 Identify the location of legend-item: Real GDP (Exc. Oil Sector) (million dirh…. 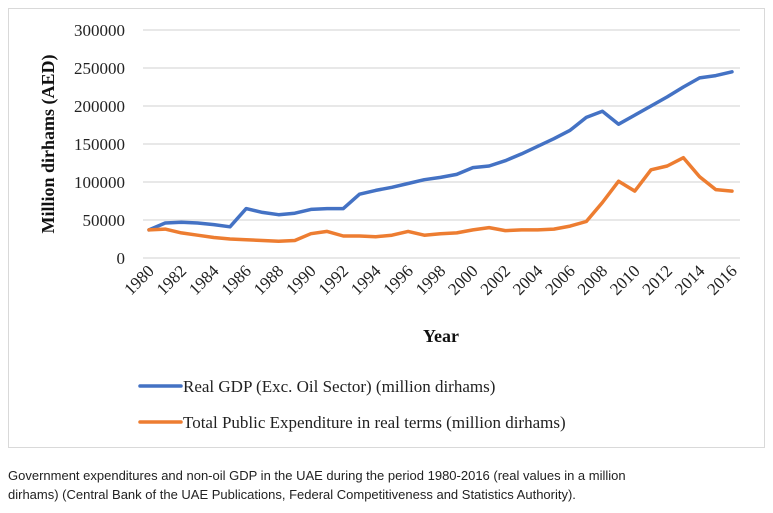
(316, 386).